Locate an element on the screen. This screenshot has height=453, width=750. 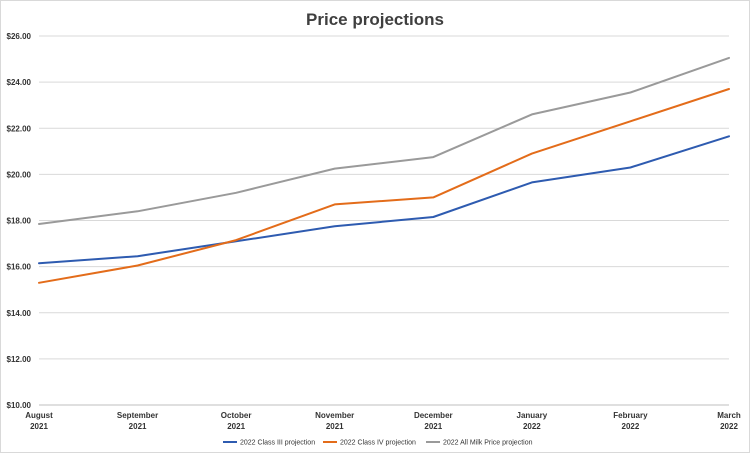
y-tick-label: $18.00 is located at coordinates (19, 221).